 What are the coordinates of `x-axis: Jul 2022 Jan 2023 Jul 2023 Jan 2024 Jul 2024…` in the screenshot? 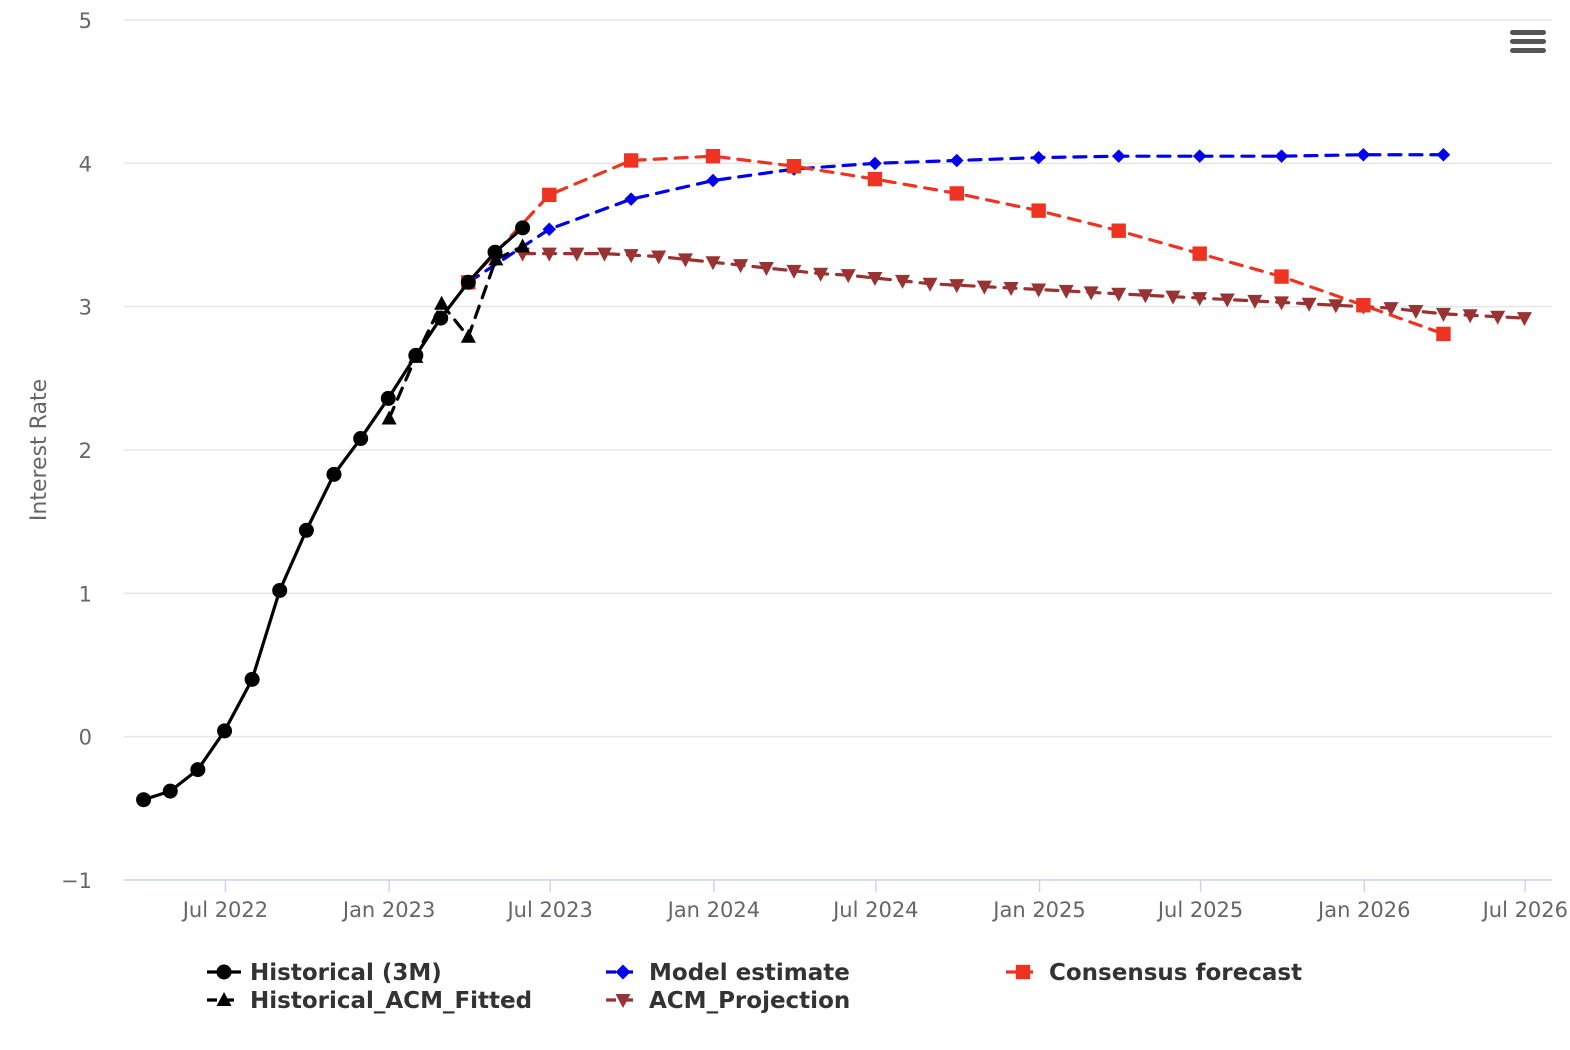 It's located at (846, 900).